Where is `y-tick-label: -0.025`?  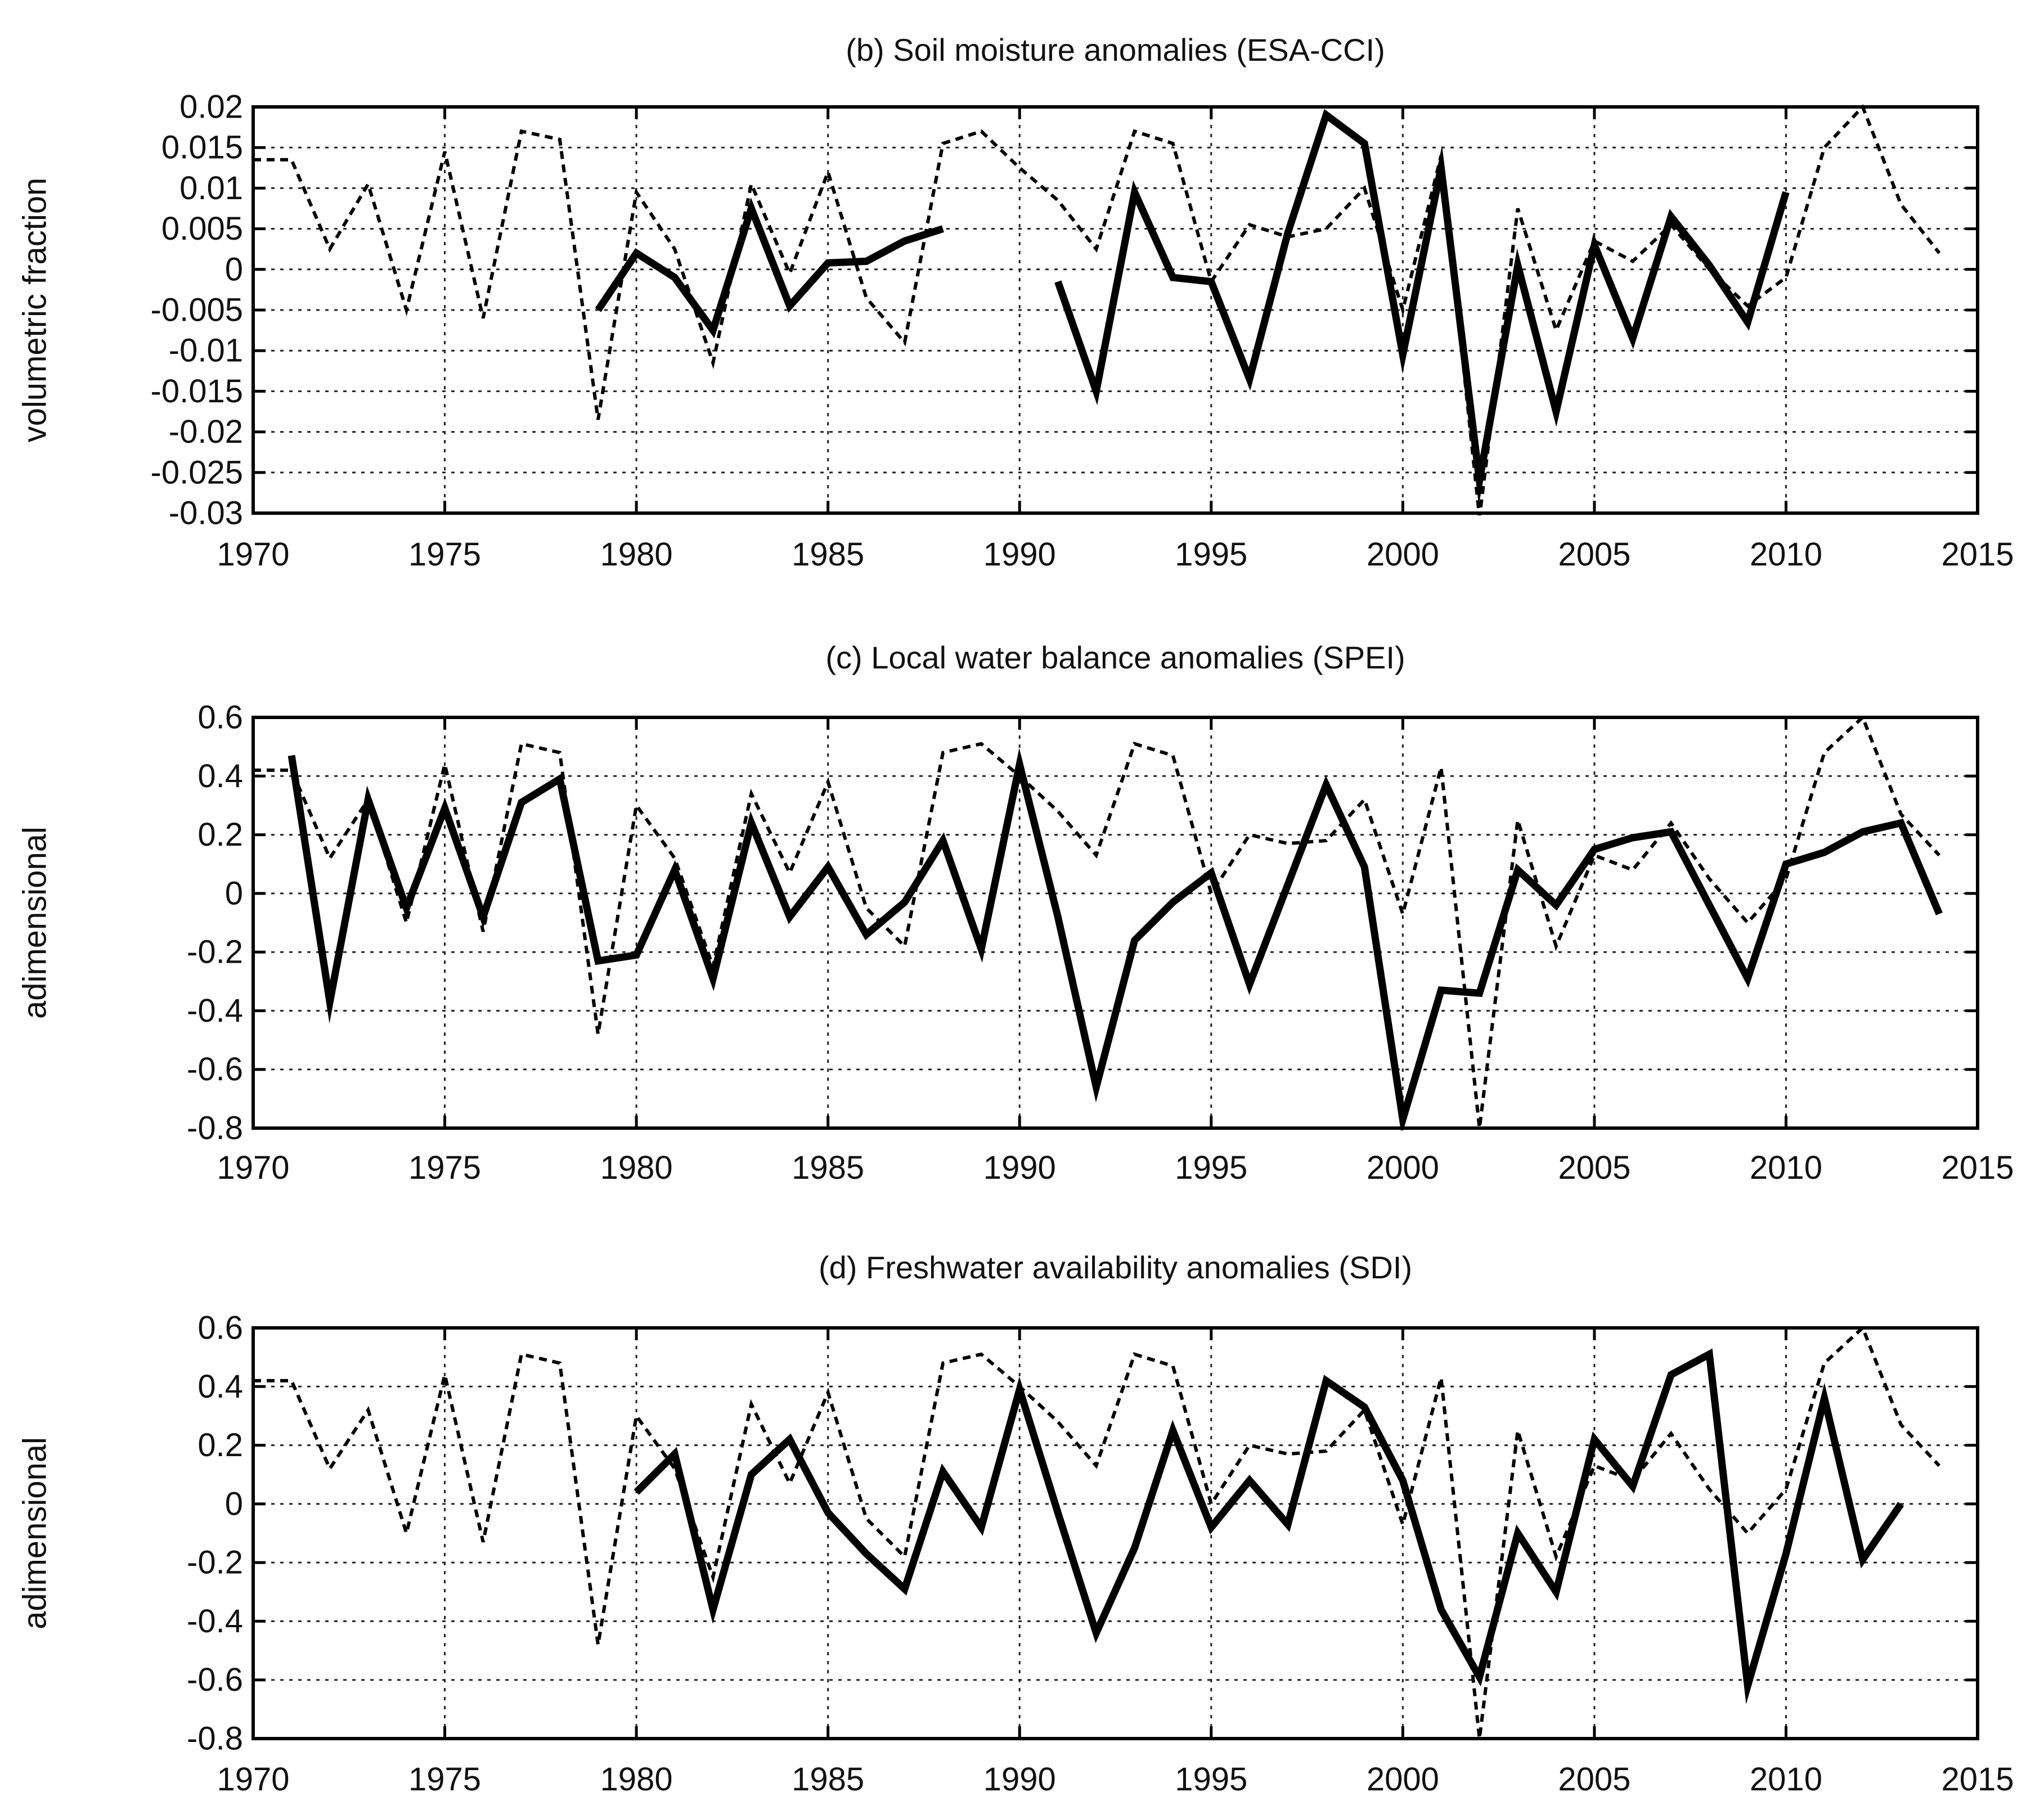
y-tick-label: -0.025 is located at coordinates (197, 472).